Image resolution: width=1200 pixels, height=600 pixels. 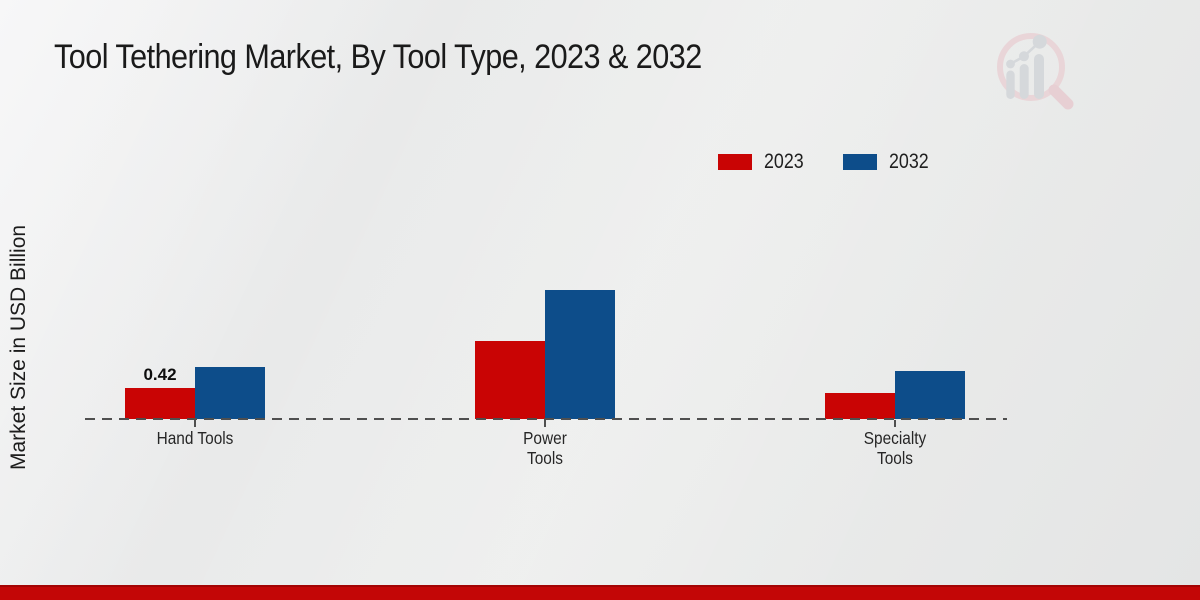 I want to click on bar-2023-power-tools, so click(x=510, y=380).